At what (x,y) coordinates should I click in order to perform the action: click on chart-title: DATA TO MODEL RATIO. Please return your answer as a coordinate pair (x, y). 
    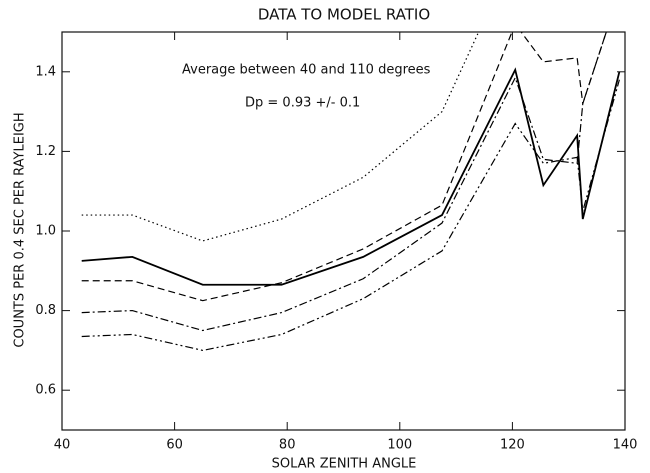
    Looking at the image, I should click on (344, 15).